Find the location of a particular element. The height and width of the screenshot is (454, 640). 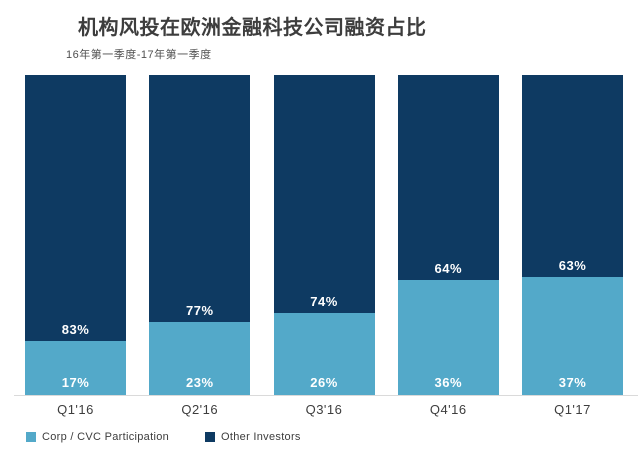

legend-item-other-investors: Other Investors is located at coordinates (253, 437).